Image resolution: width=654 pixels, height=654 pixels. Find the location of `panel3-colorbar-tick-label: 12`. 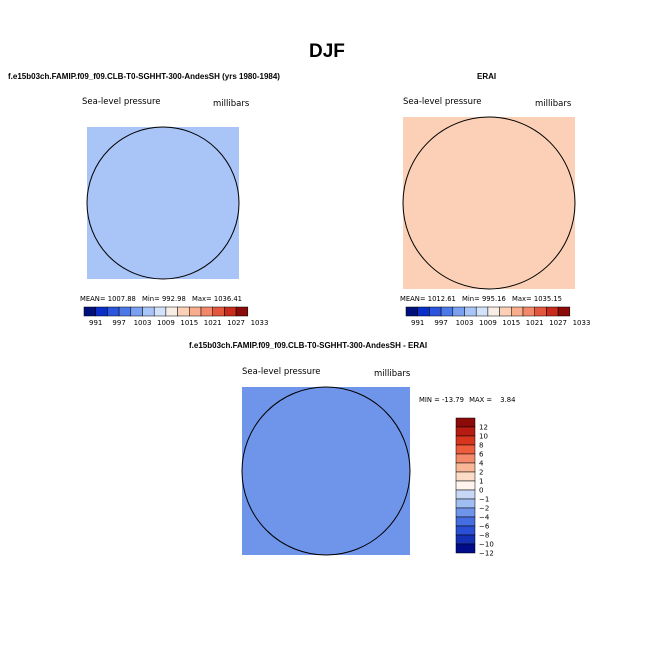

panel3-colorbar-tick-label: 12 is located at coordinates (483, 428).